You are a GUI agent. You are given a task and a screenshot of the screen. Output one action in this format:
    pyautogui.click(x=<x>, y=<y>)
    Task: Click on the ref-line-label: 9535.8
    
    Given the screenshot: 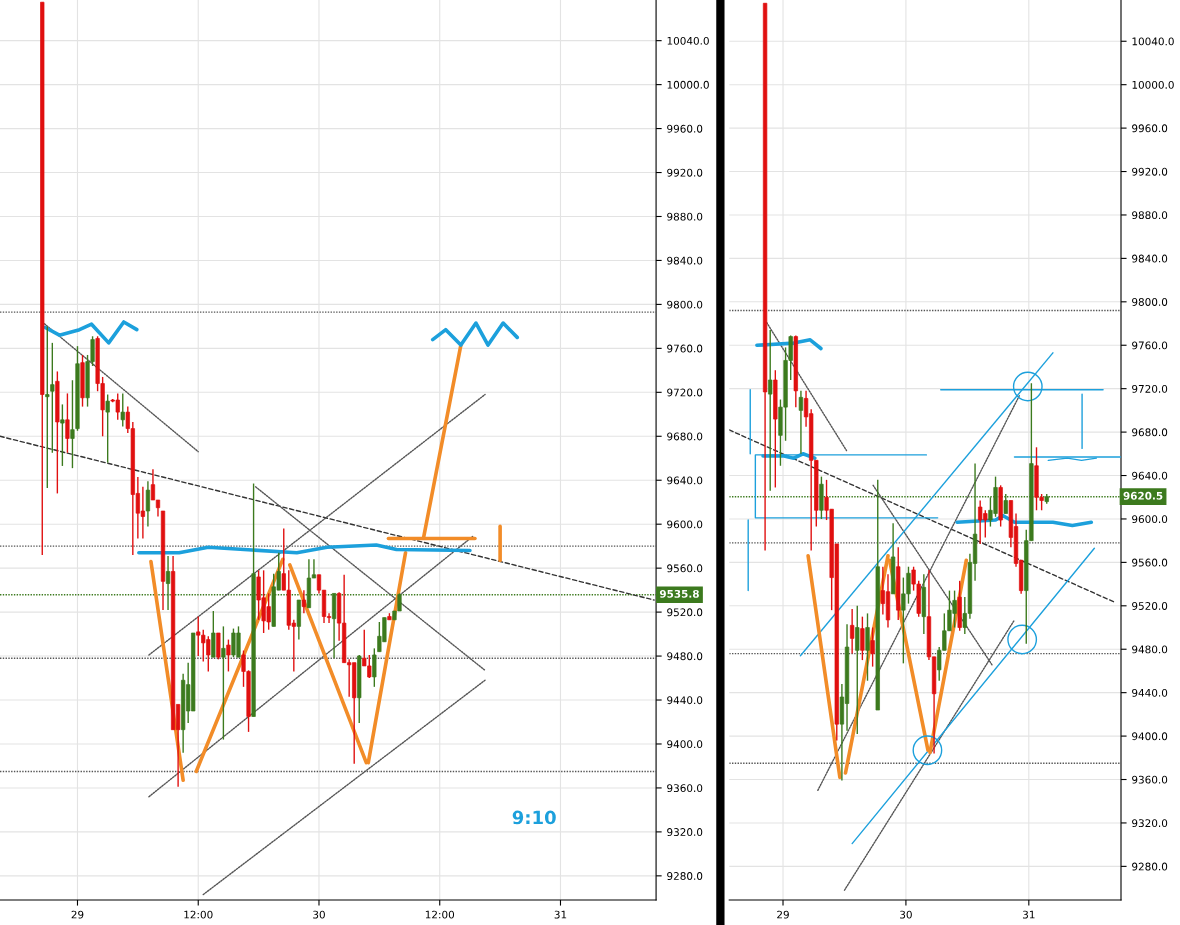 What is the action you would take?
    pyautogui.click(x=679, y=593)
    